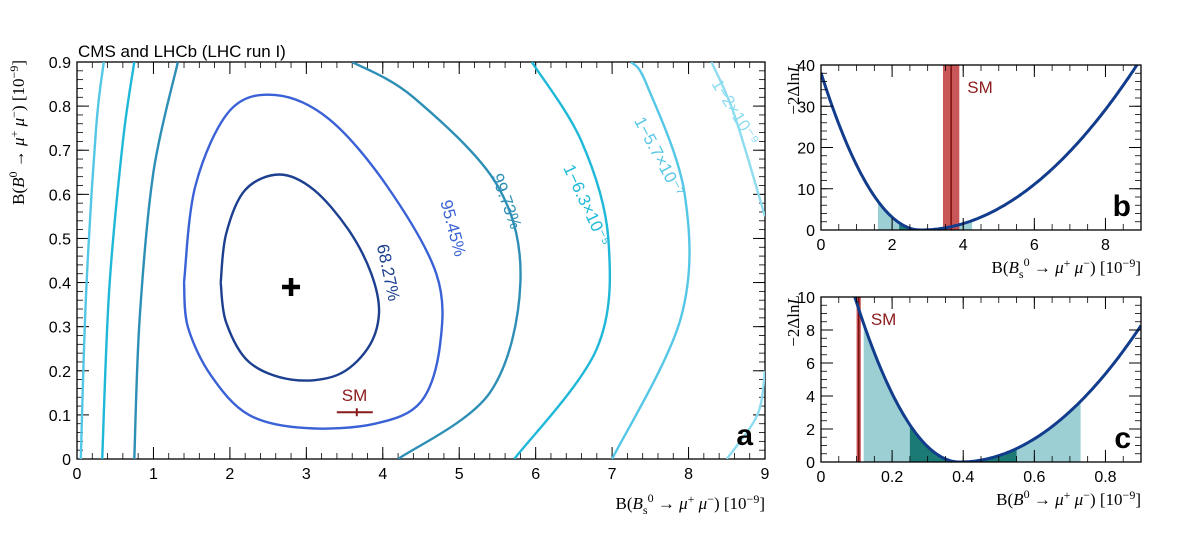  I want to click on a-ytick-label: 0.2, so click(60, 372).